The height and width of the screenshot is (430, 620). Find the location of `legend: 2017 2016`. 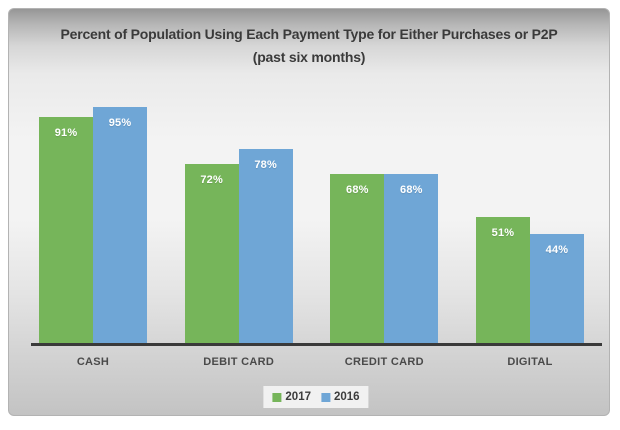

legend: 2017 2016 is located at coordinates (316, 397).